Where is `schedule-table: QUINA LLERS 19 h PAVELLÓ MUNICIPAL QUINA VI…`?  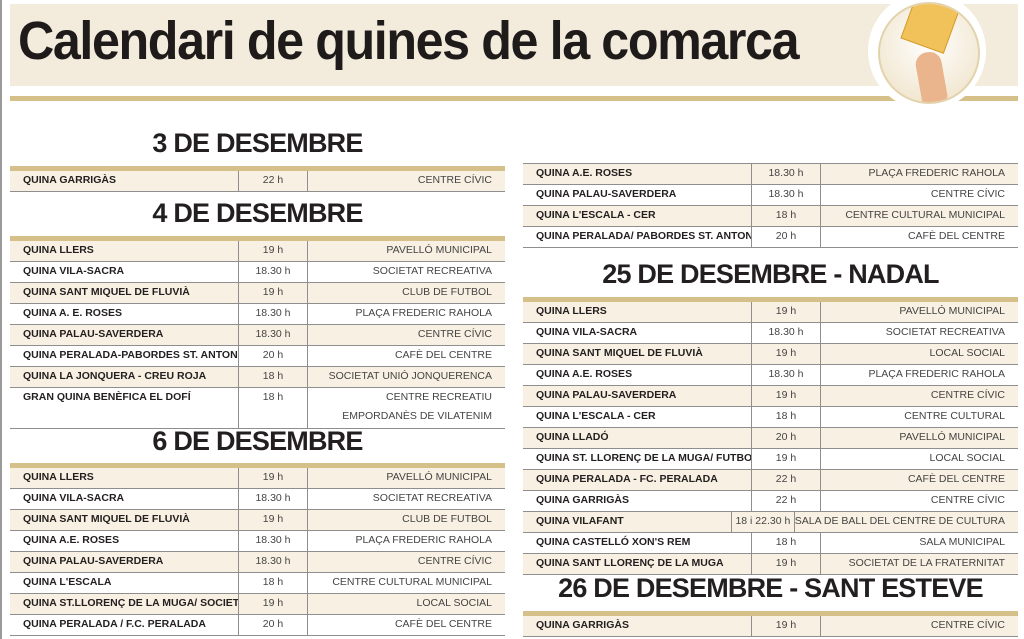
schedule-table: QUINA LLERS 19 h PAVELLÓ MUNICIPAL QUINA VI… is located at coordinates (257, 332).